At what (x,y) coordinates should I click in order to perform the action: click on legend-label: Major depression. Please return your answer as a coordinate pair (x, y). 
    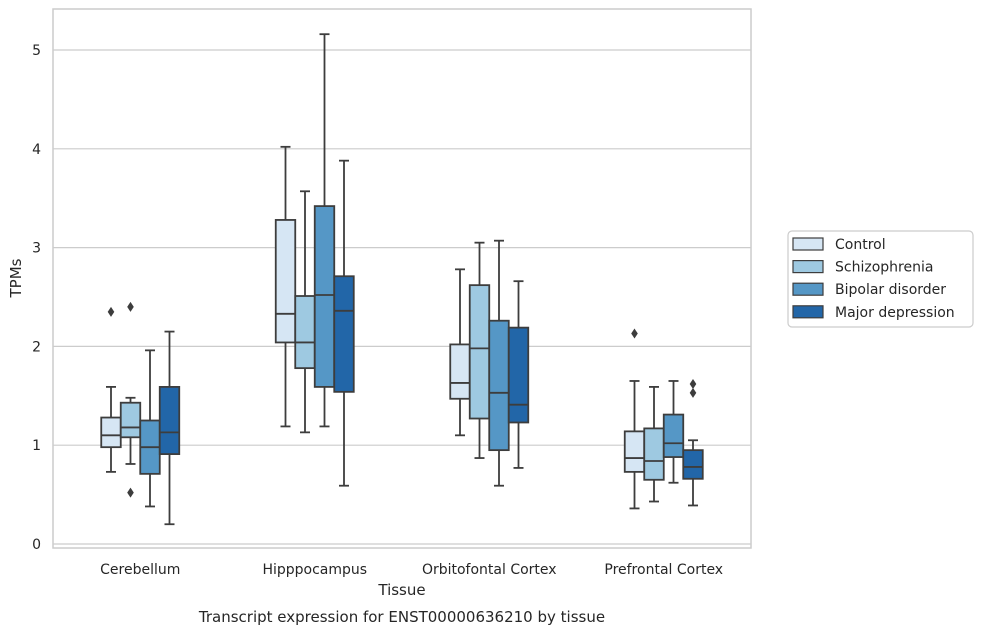
    Looking at the image, I should click on (895, 313).